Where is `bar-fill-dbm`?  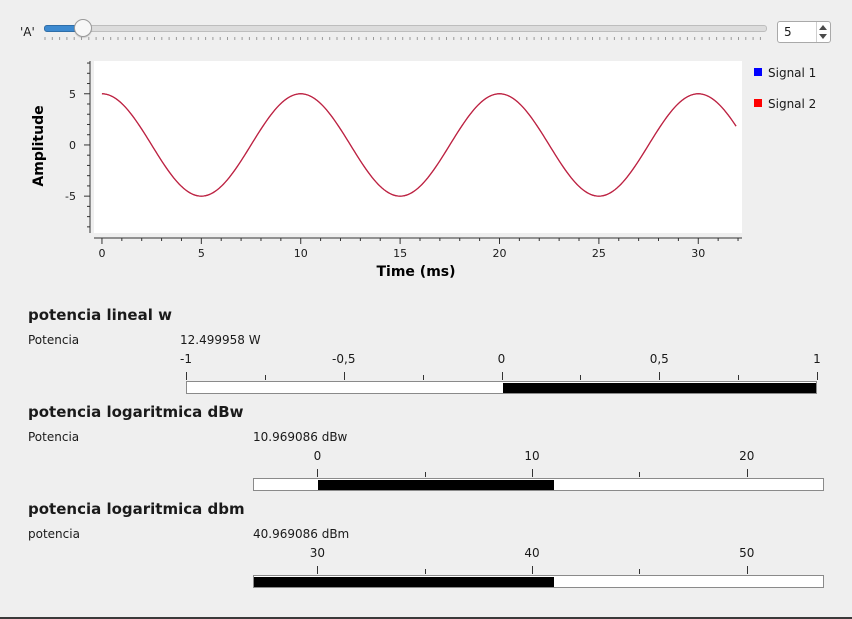 bar-fill-dbm is located at coordinates (404, 582).